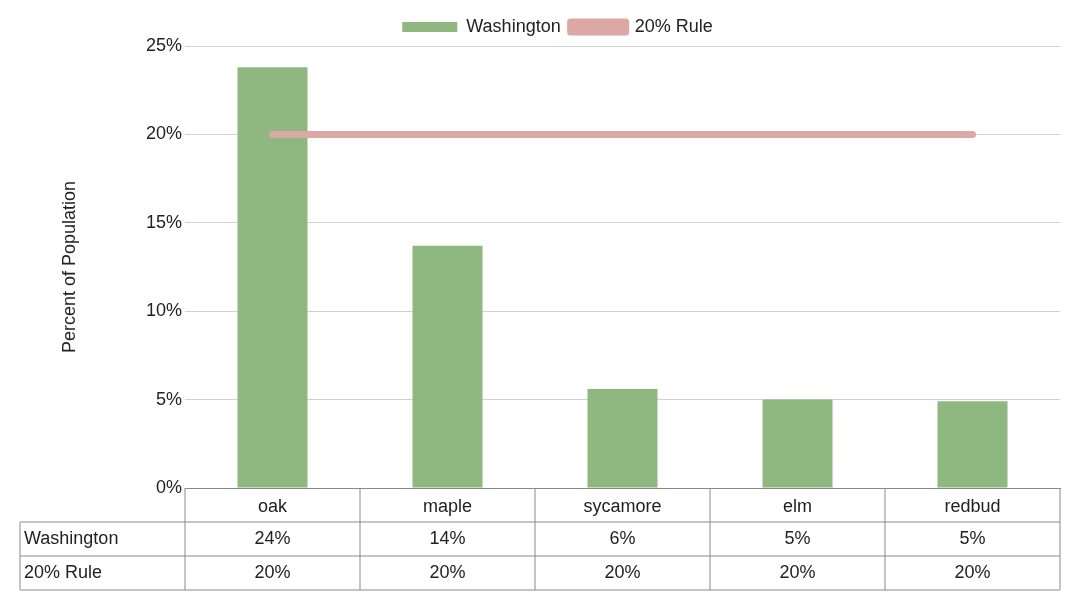  Describe the element at coordinates (622, 537) in the screenshot. I see `data-label: 6%` at that location.